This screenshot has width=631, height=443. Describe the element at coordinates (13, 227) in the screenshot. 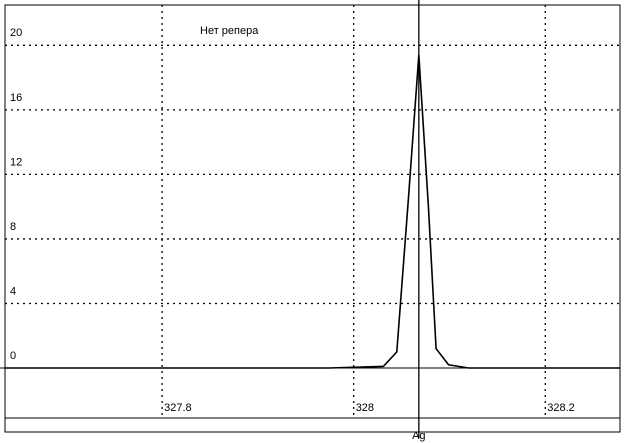

I see `y-tick-label: 8` at that location.